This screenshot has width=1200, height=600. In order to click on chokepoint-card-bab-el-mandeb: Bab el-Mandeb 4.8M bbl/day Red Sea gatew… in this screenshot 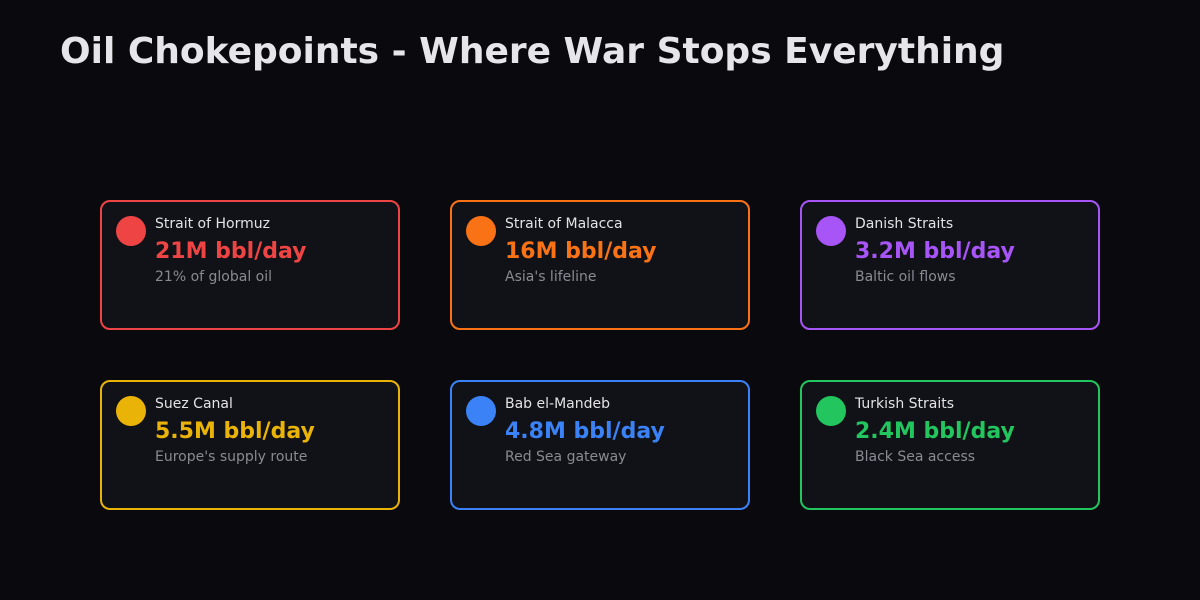, I will do `click(600, 445)`.